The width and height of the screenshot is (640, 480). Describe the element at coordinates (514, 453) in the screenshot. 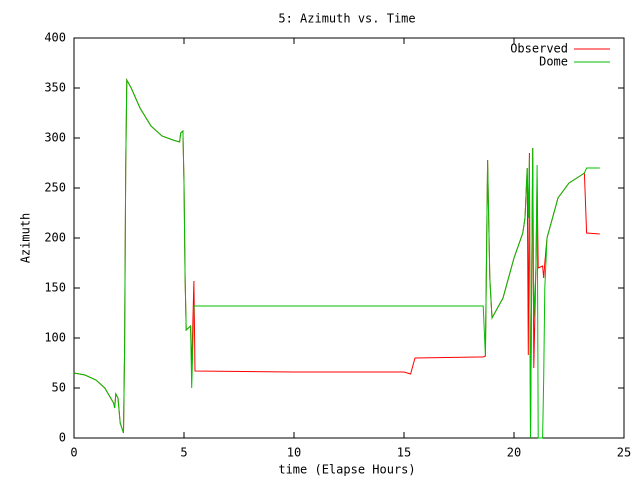

I see `x-tick-label: 20` at that location.